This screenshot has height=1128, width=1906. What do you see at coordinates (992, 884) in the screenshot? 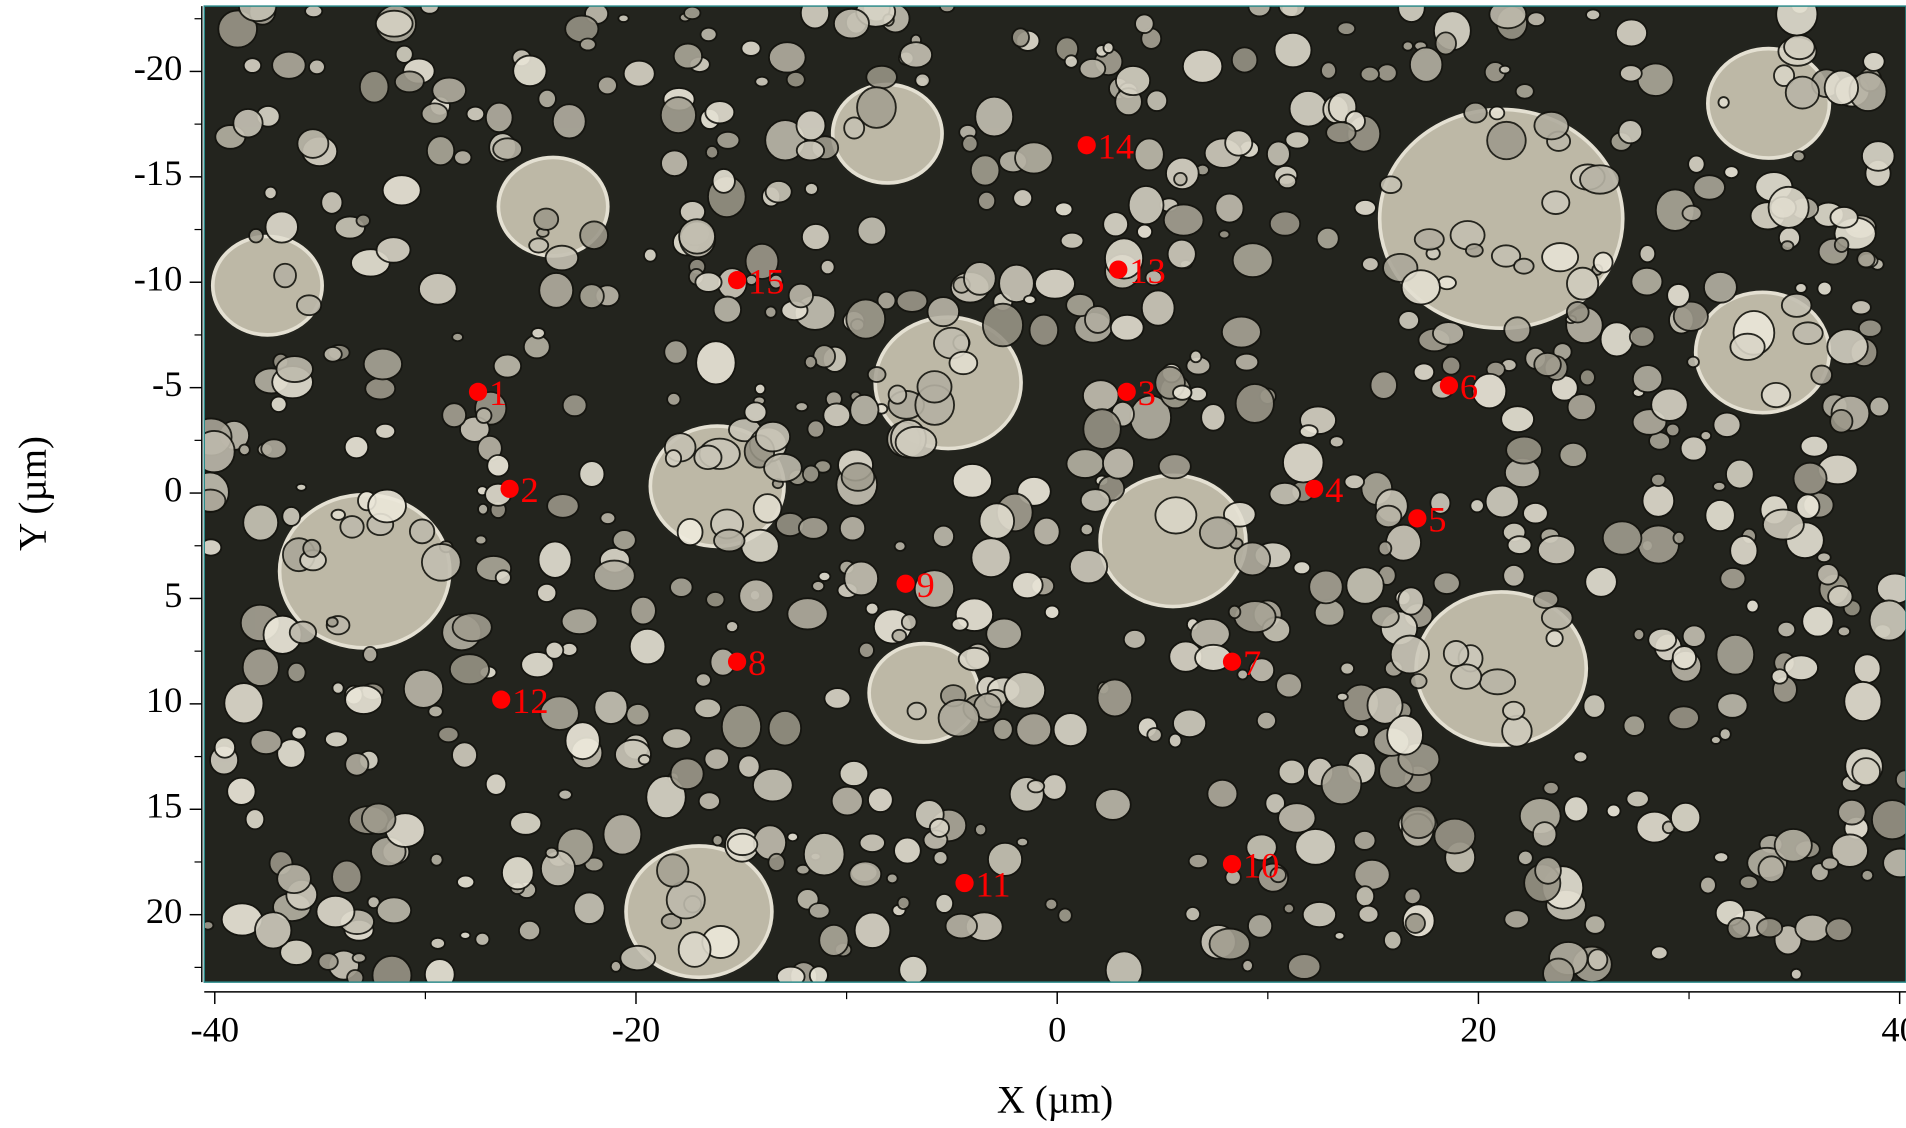
I see `point-label: 11` at bounding box center [992, 884].